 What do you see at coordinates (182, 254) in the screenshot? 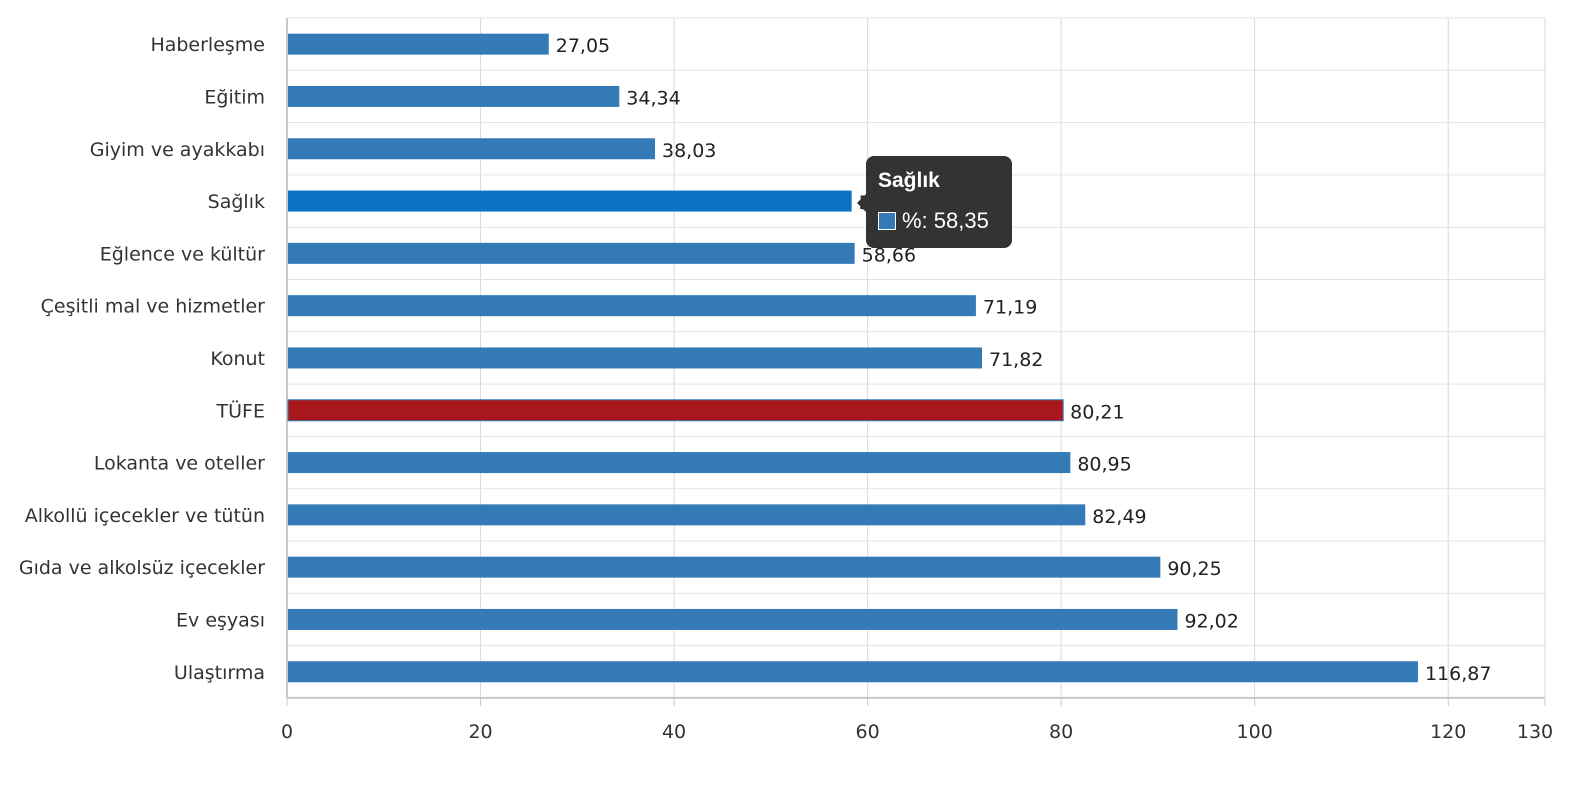
I see `category-label: Eğlence ve kültür` at bounding box center [182, 254].